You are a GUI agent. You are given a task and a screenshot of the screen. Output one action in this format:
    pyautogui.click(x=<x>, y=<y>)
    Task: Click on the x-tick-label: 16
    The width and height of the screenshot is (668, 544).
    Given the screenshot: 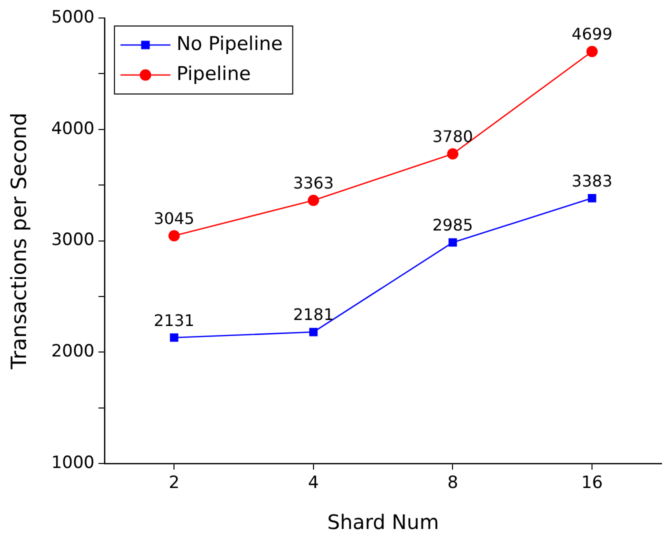 What is the action you would take?
    pyautogui.click(x=592, y=483)
    